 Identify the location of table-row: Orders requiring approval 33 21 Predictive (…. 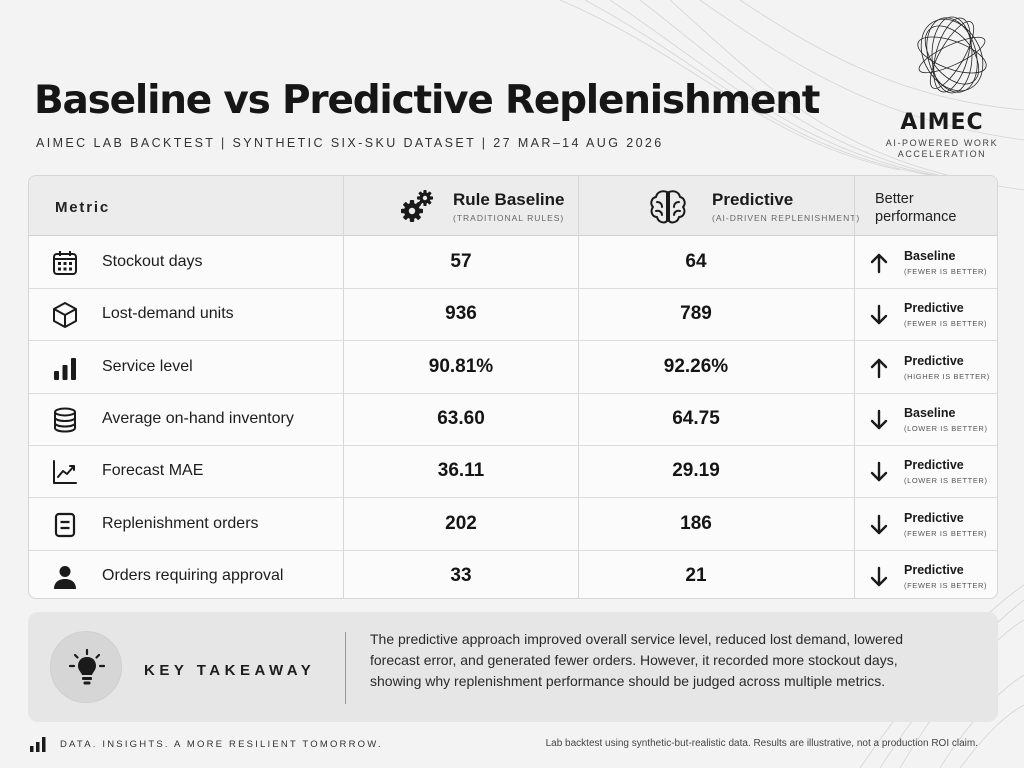
(513, 574).